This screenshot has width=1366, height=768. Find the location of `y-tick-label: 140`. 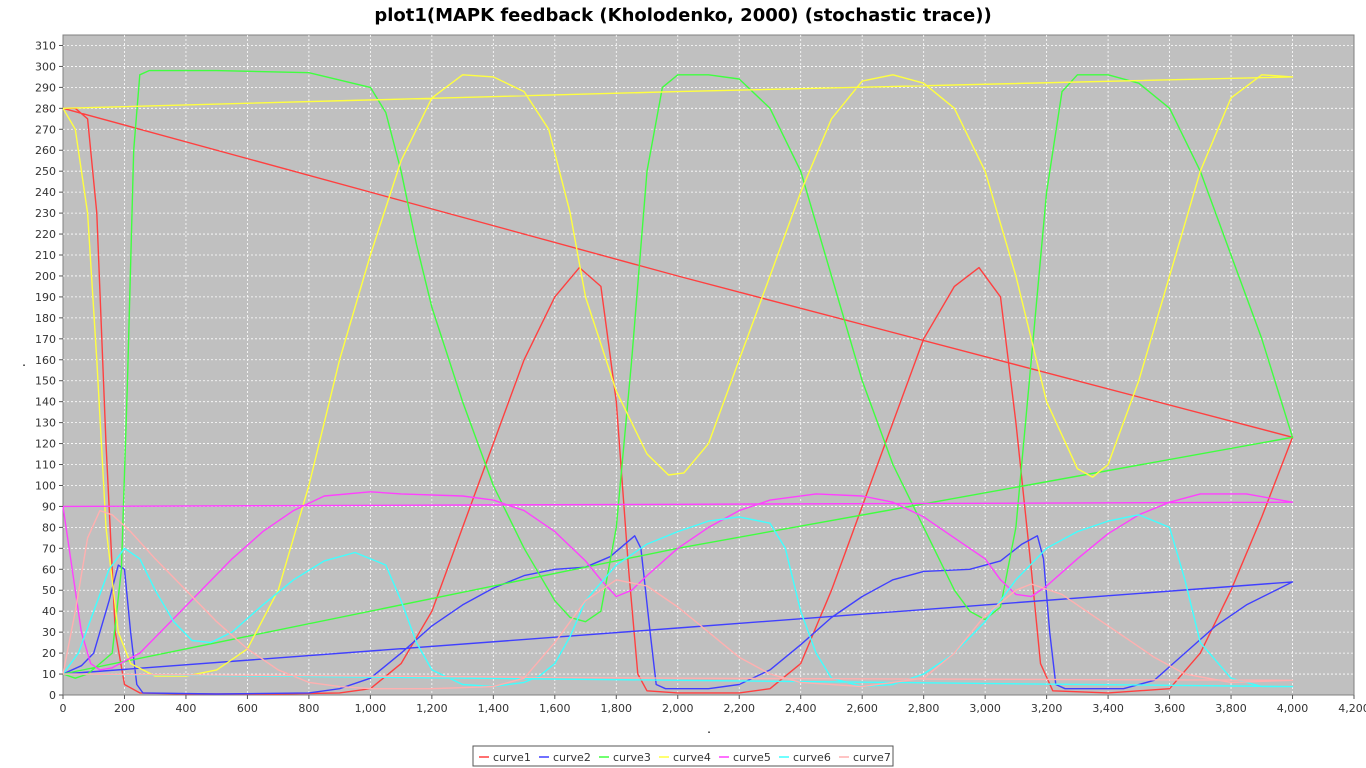

y-tick-label: 140 is located at coordinates (45, 402).